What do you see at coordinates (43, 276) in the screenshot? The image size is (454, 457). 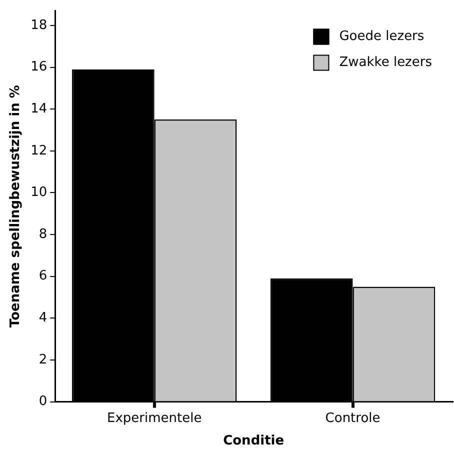 I see `y-tick-label: 6` at bounding box center [43, 276].